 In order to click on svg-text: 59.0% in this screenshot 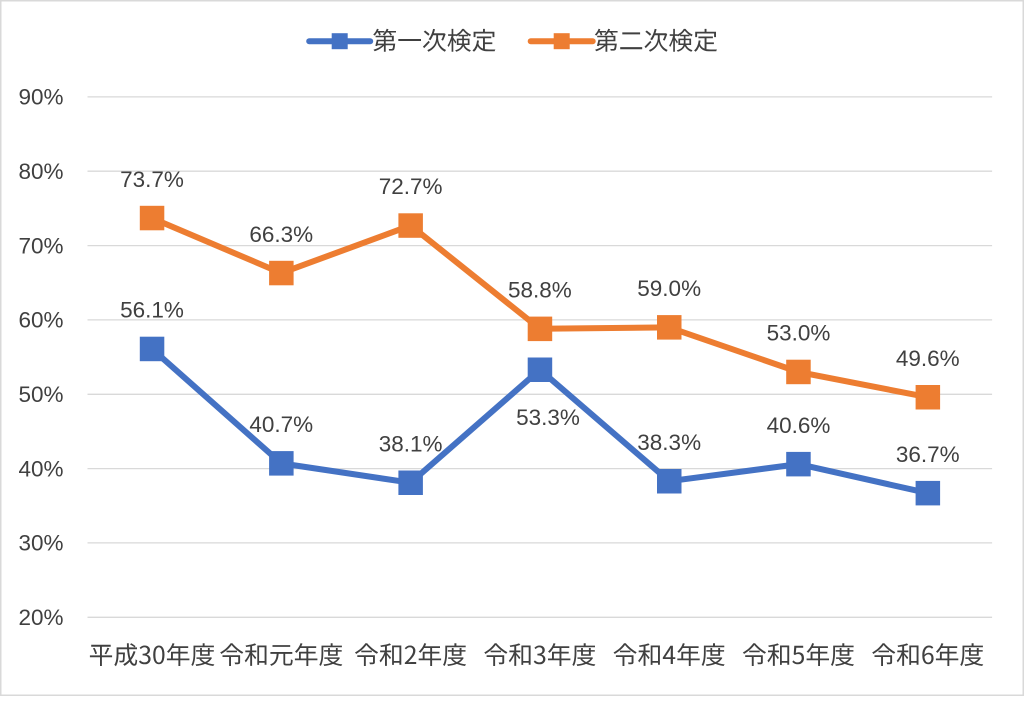, I will do `click(669, 288)`.